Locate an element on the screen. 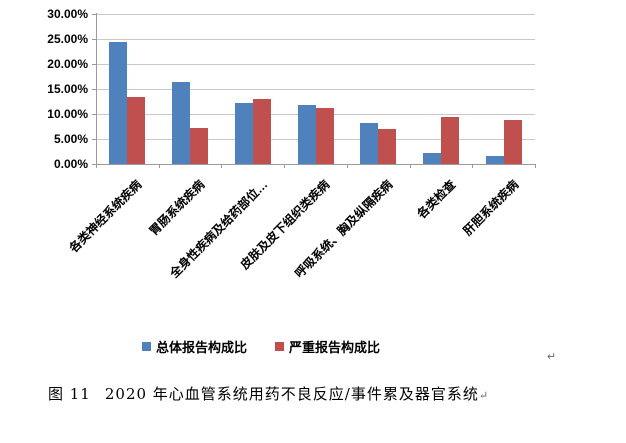  bar-series1-cat3 is located at coordinates (243, 133).